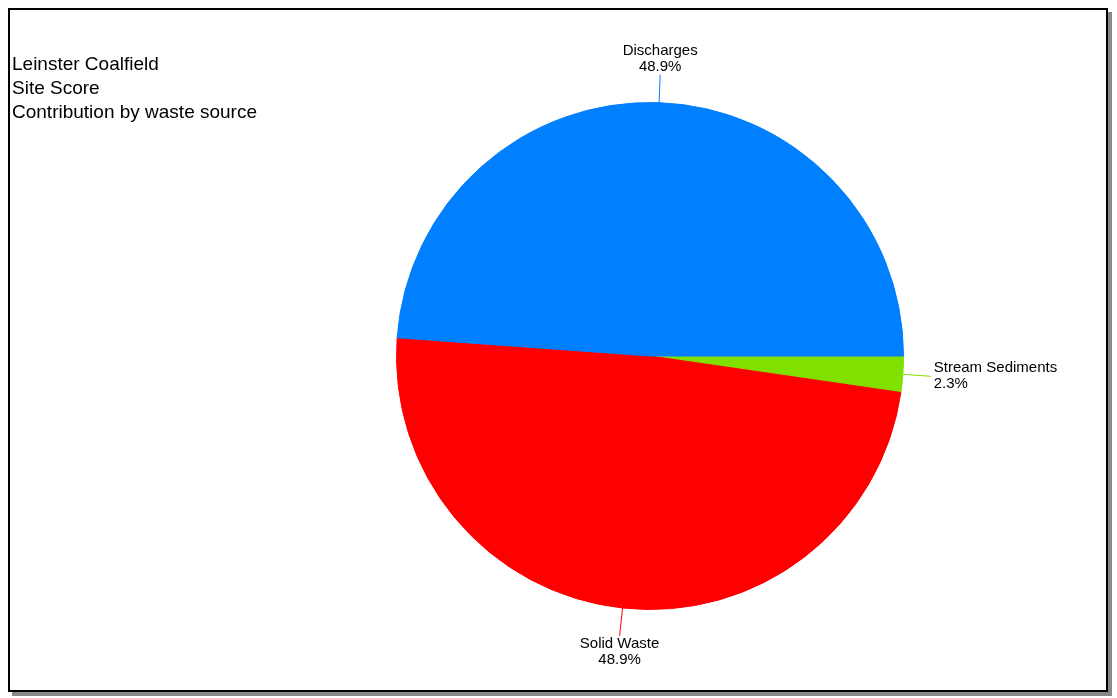 The width and height of the screenshot is (1117, 698). What do you see at coordinates (619, 658) in the screenshot?
I see `data-label: 48.9%` at bounding box center [619, 658].